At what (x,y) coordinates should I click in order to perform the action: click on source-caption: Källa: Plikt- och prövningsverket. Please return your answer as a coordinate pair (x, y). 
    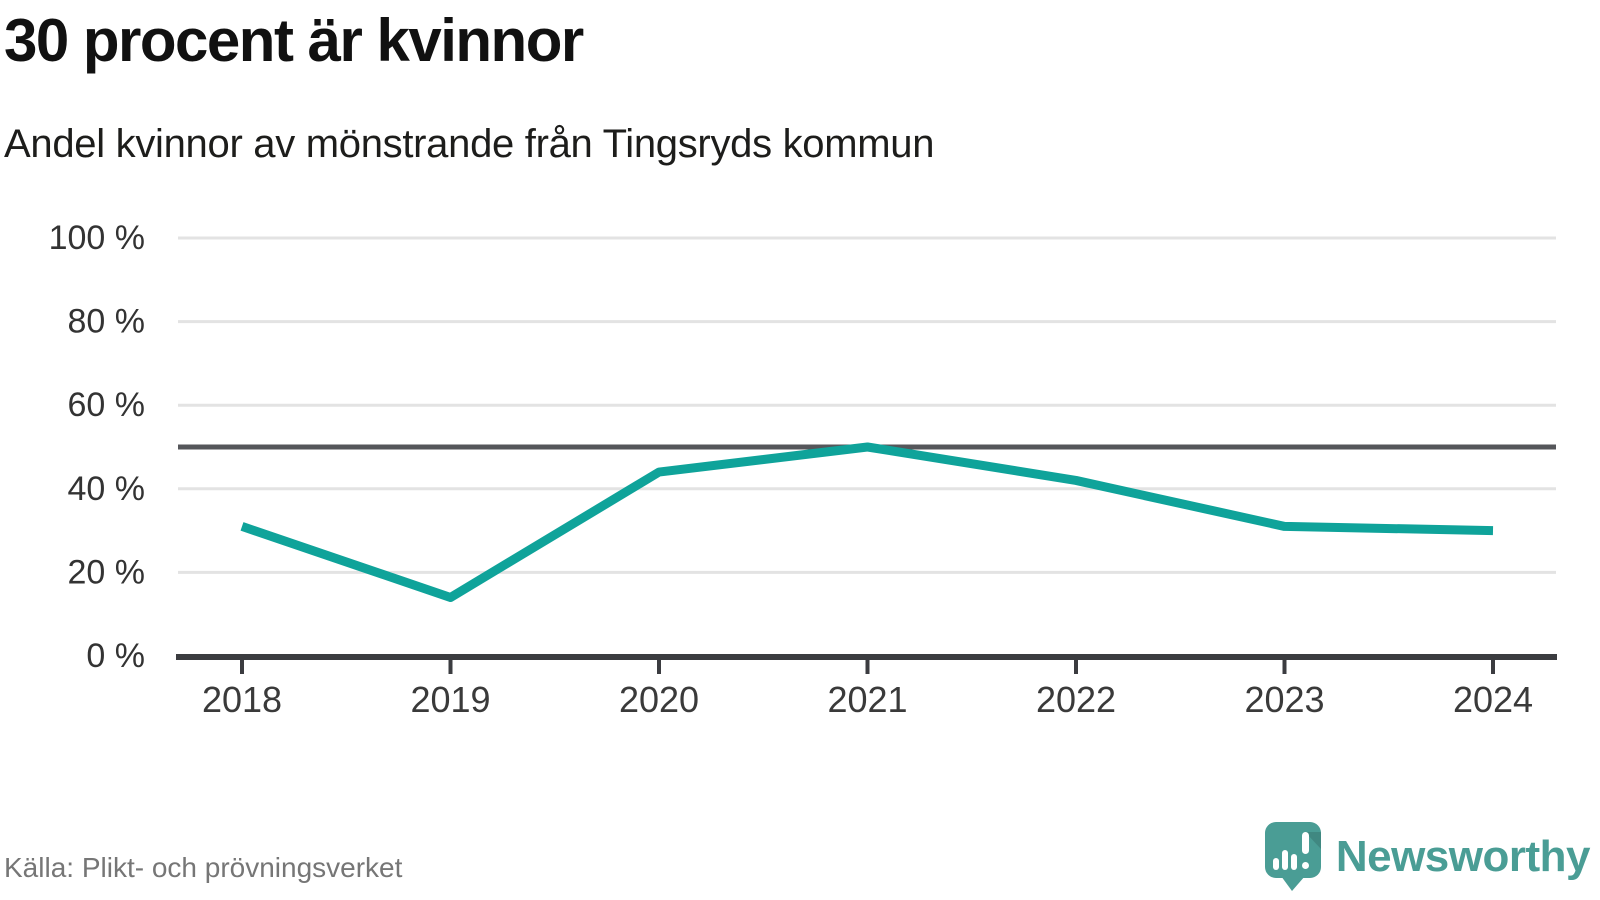
    Looking at the image, I should click on (203, 867).